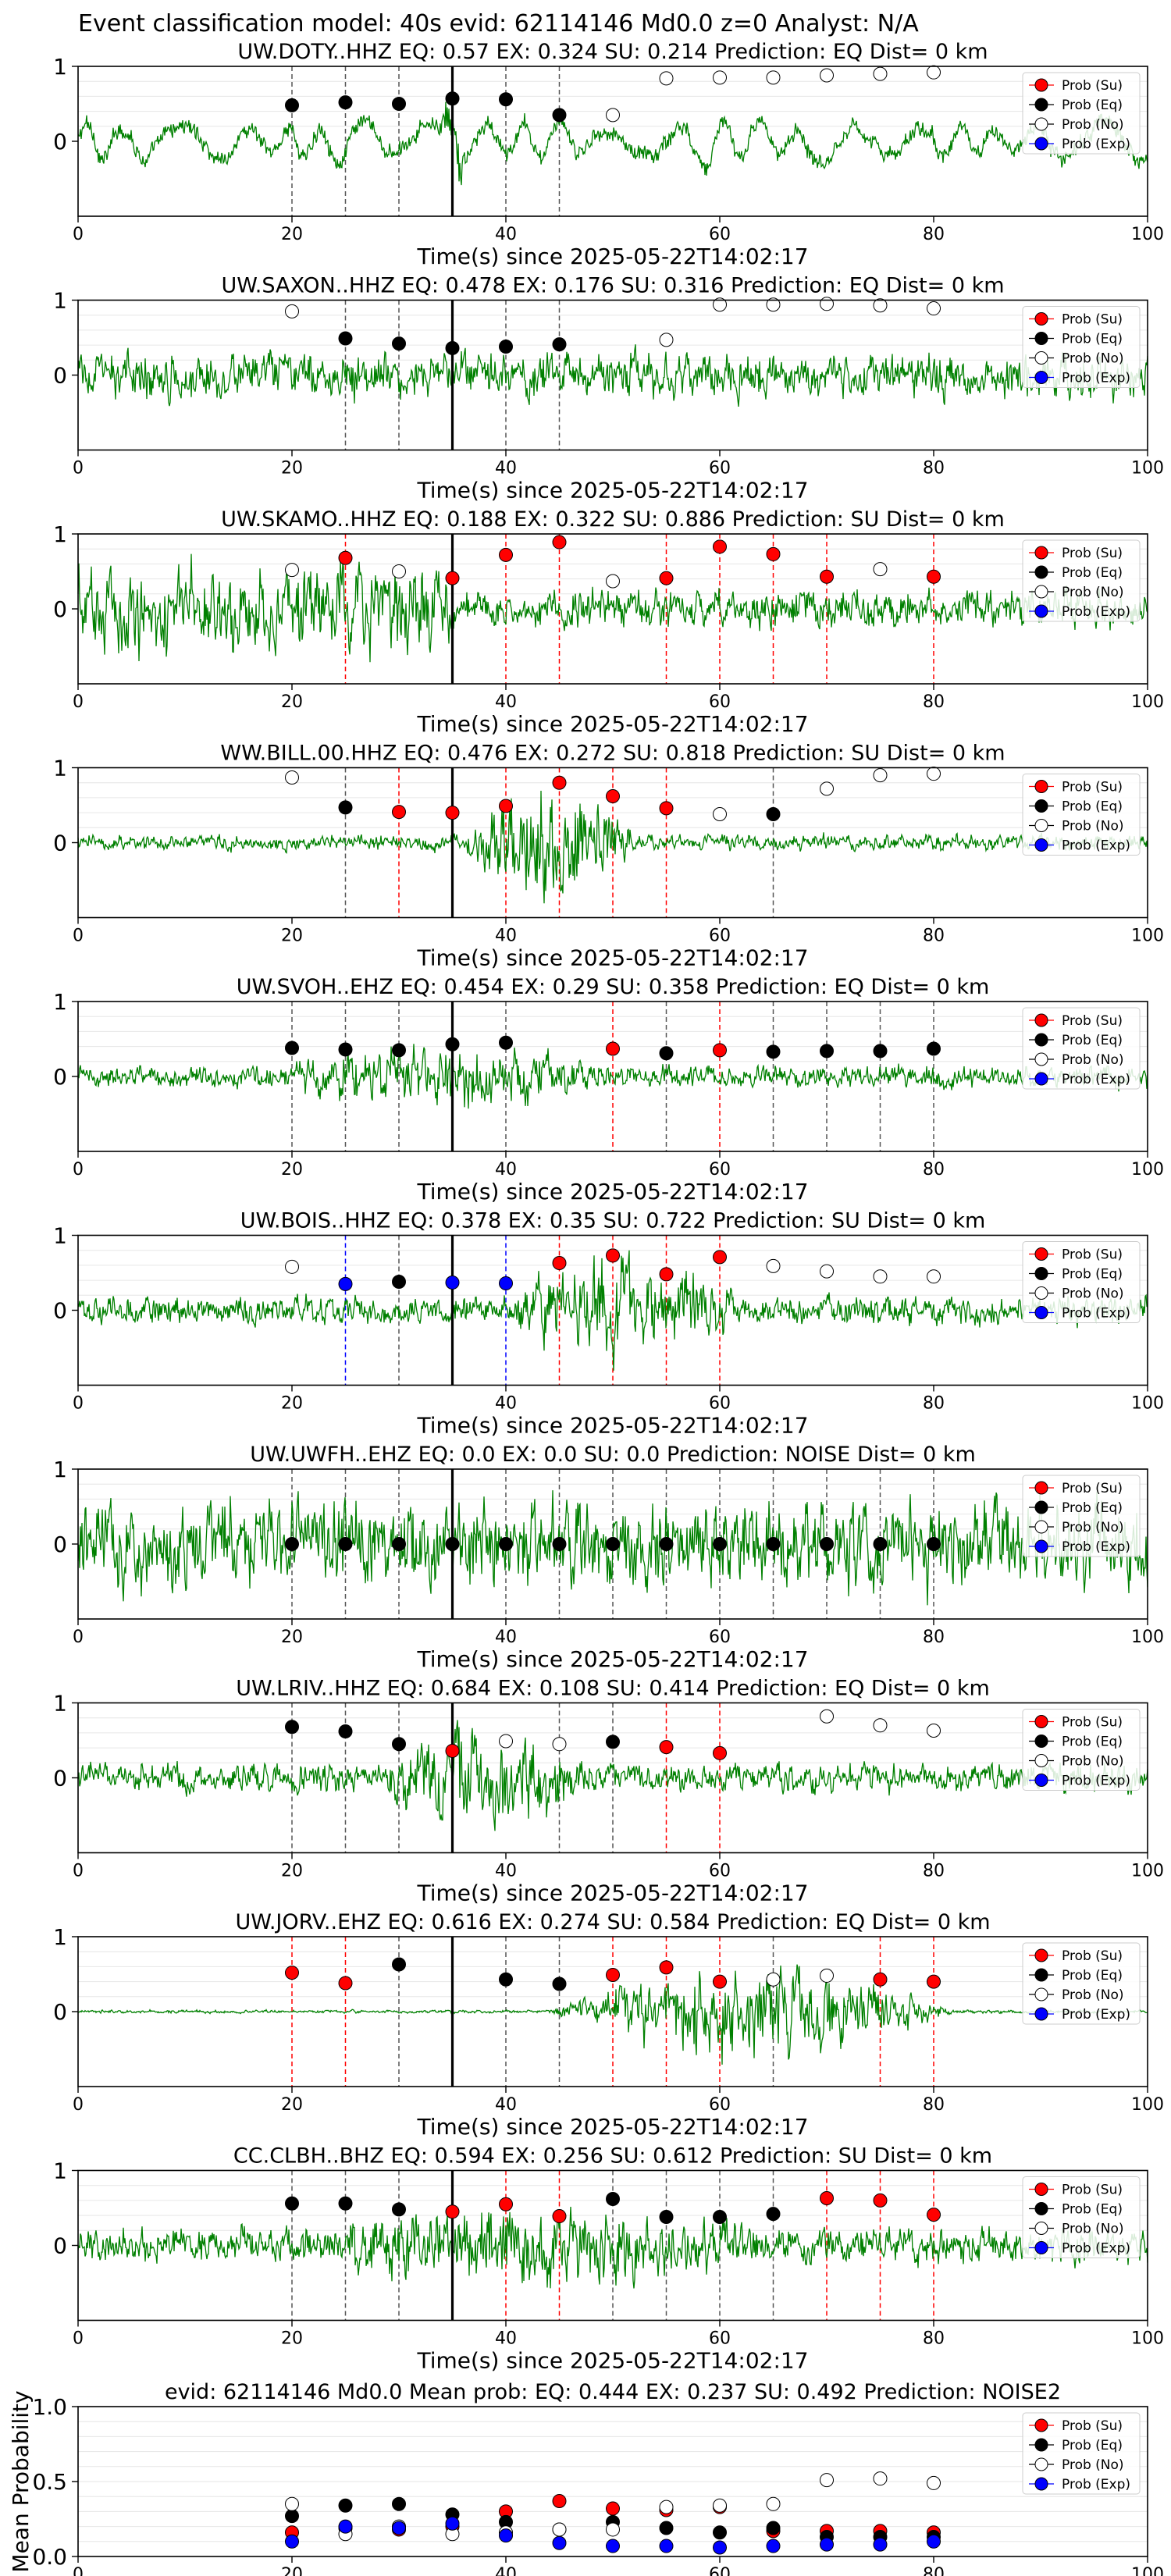  What do you see at coordinates (720, 702) in the screenshot?
I see `x-tick-label: 60` at bounding box center [720, 702].